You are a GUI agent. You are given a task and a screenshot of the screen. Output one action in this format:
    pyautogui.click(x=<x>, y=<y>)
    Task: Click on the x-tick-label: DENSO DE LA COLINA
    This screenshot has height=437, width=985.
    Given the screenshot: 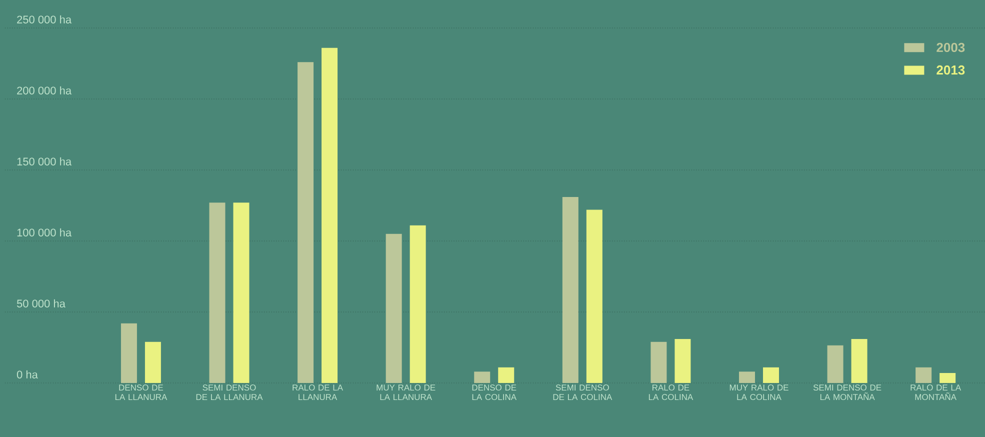 What is the action you would take?
    pyautogui.click(x=494, y=392)
    